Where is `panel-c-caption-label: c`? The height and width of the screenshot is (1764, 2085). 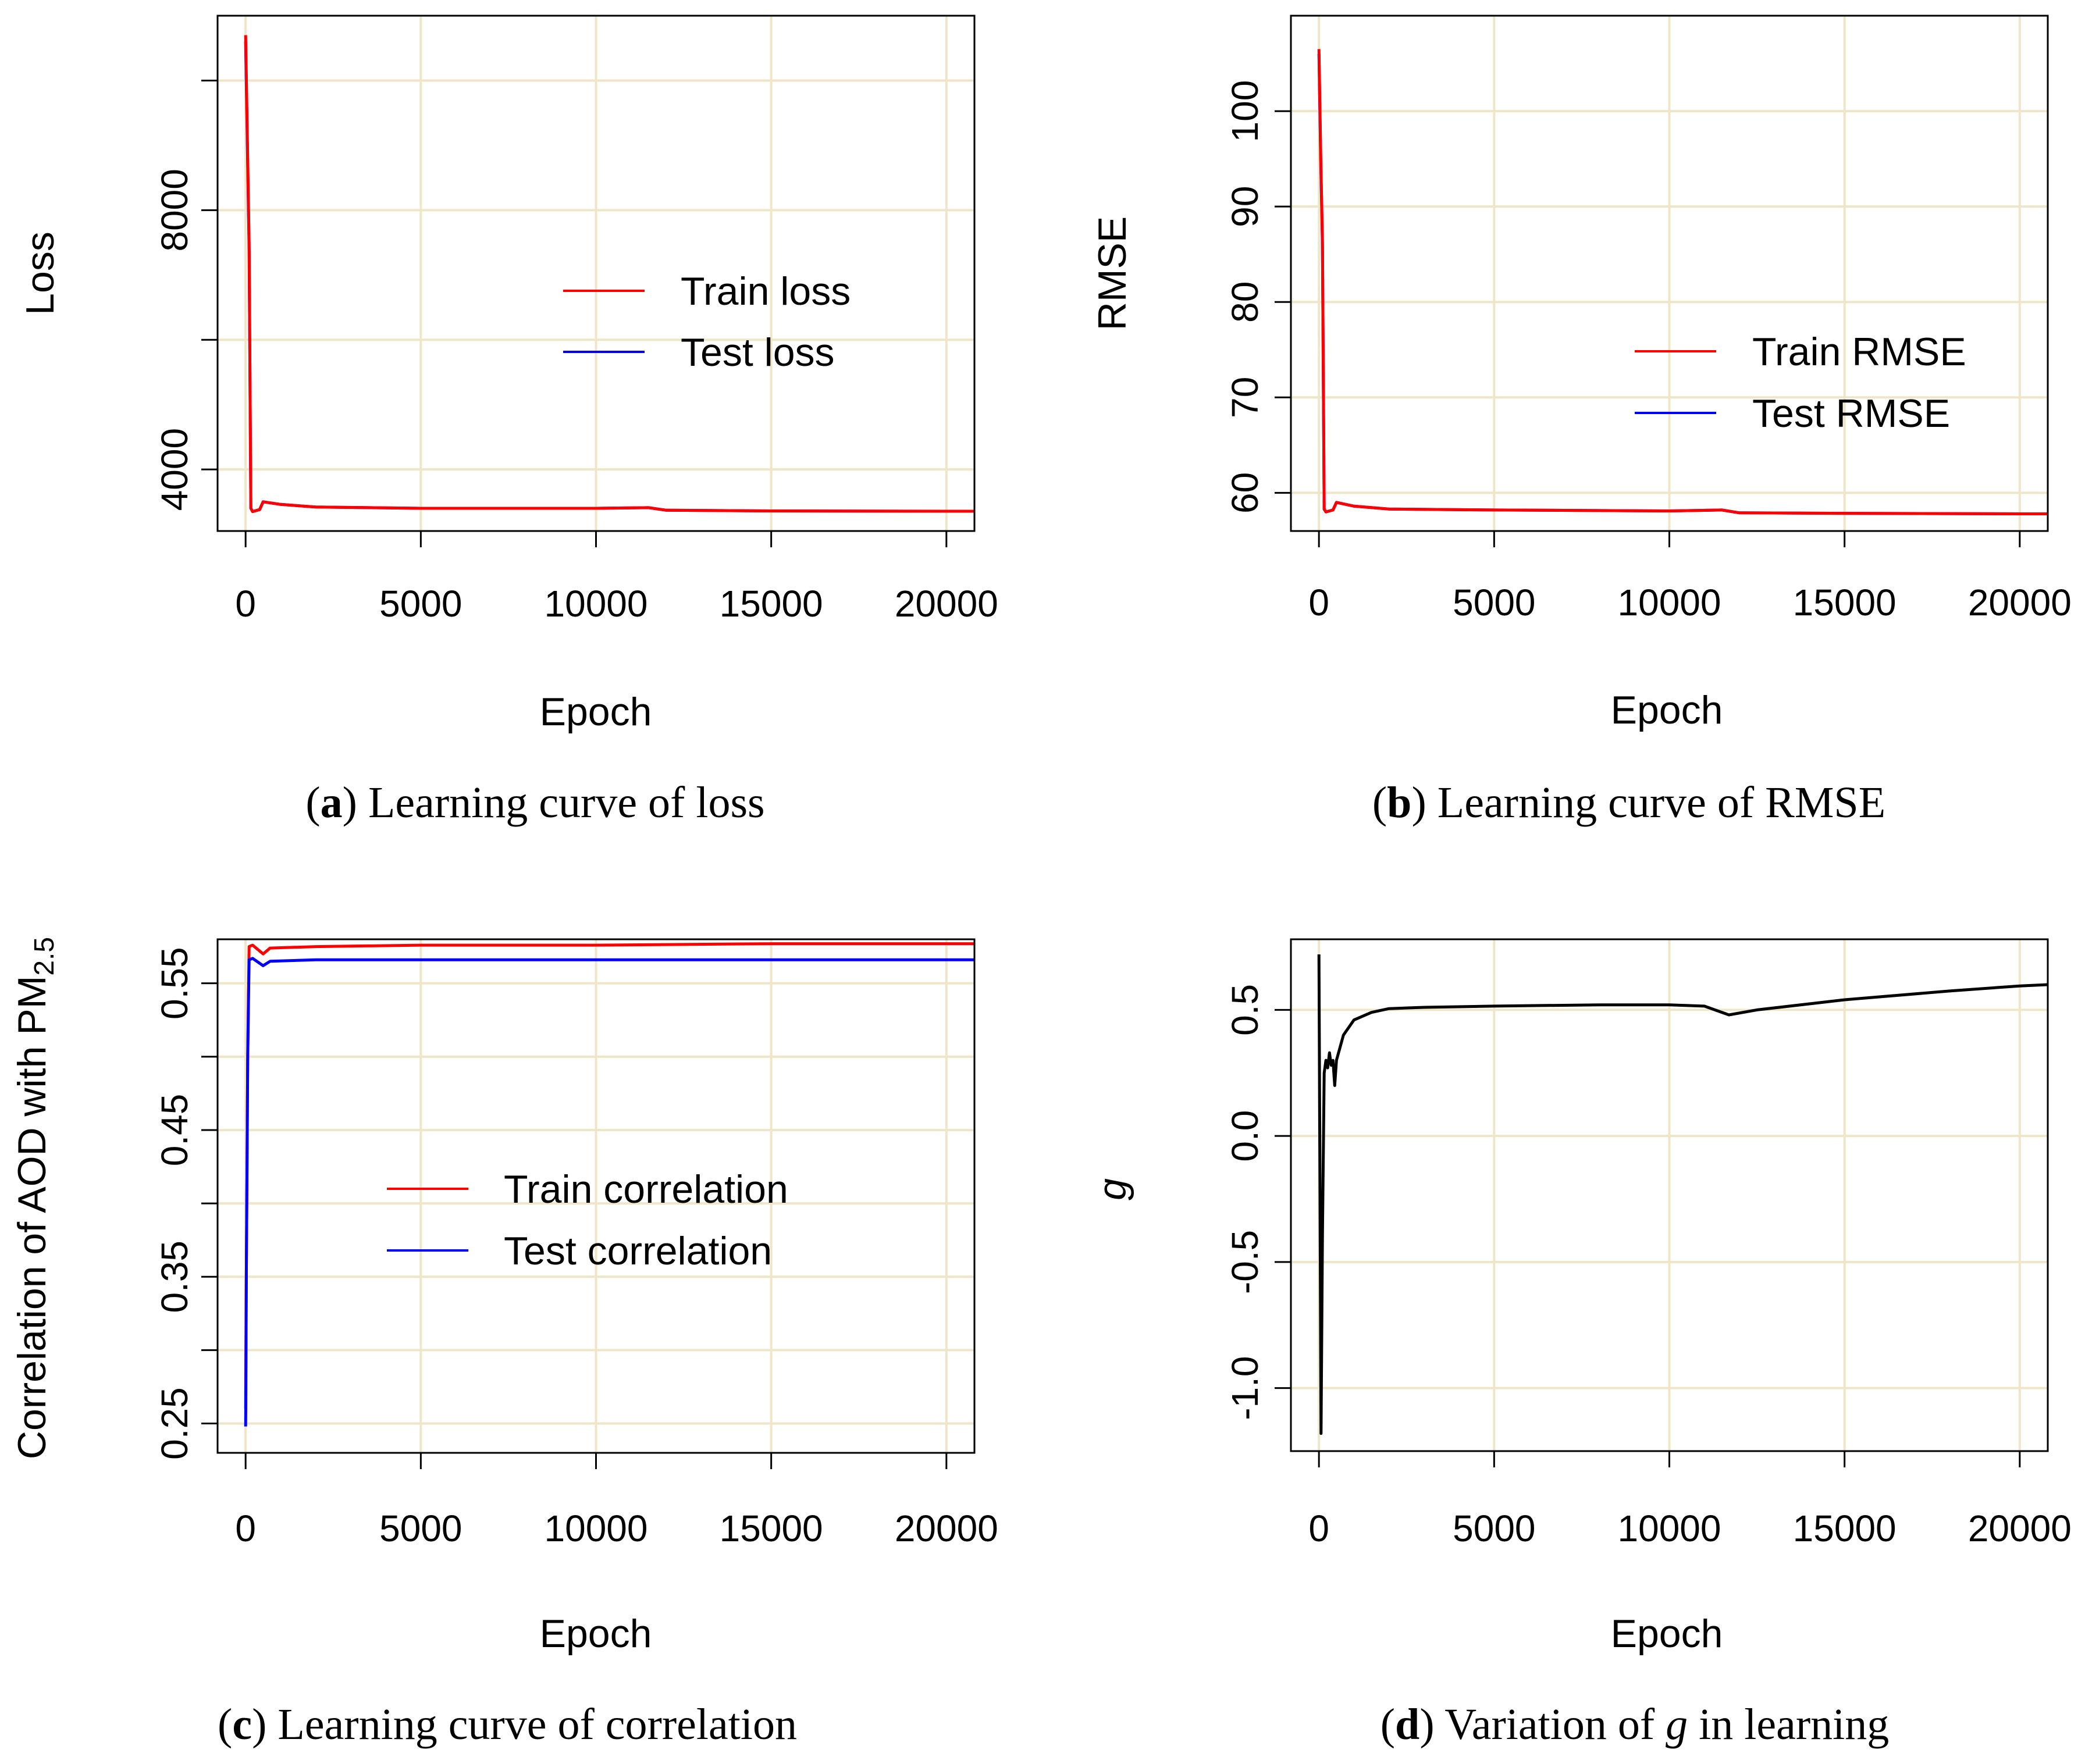 panel-c-caption-label: c is located at coordinates (242, 1724).